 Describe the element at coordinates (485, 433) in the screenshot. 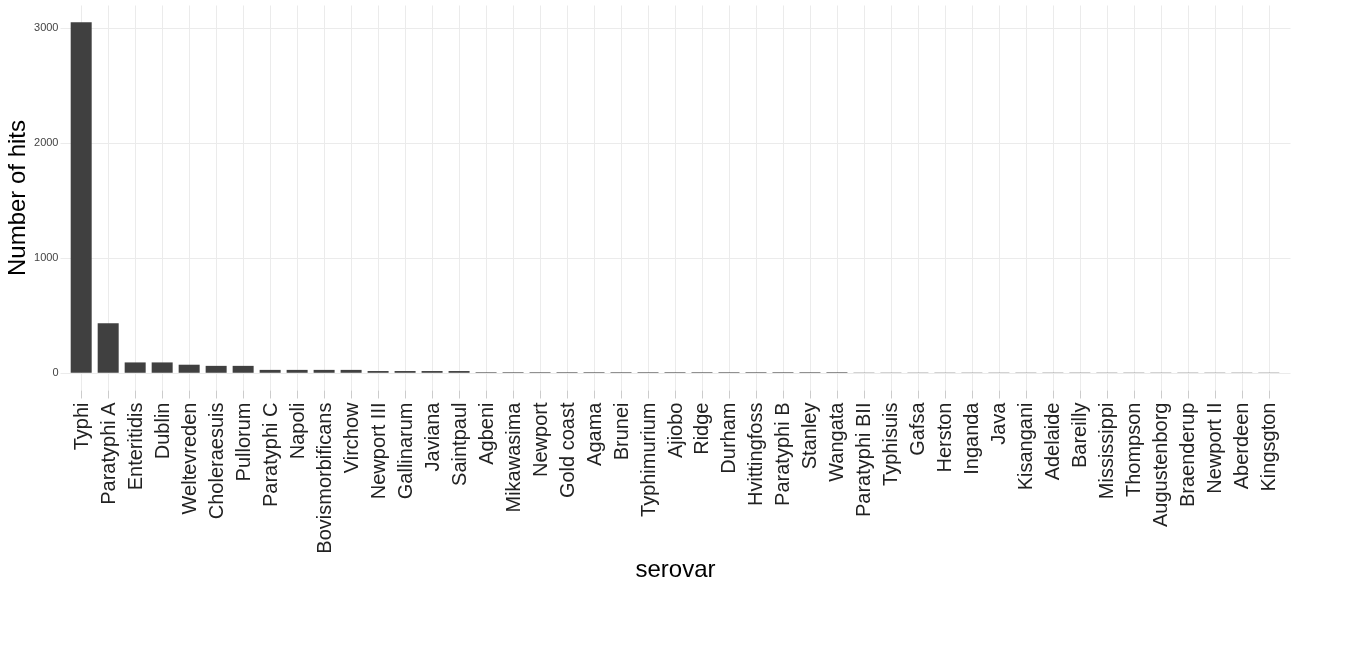

I see `x-tick-label: Agbeni` at that location.